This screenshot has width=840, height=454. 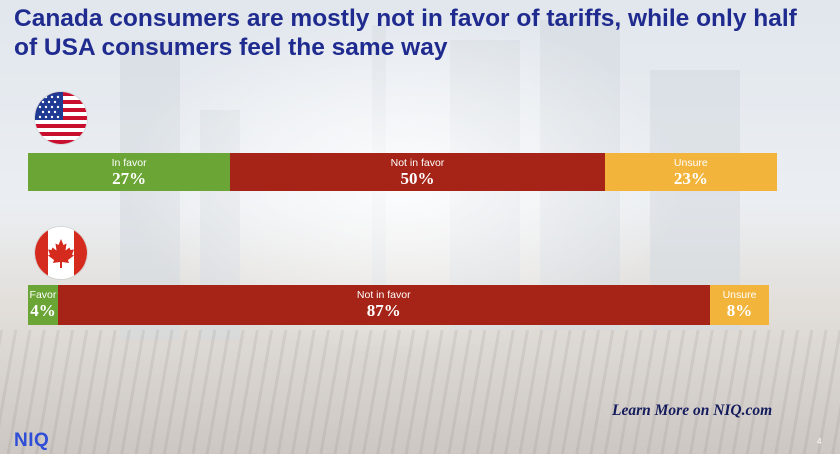 I want to click on bar-segment-in-favor: Favor 4%, so click(x=43, y=305).